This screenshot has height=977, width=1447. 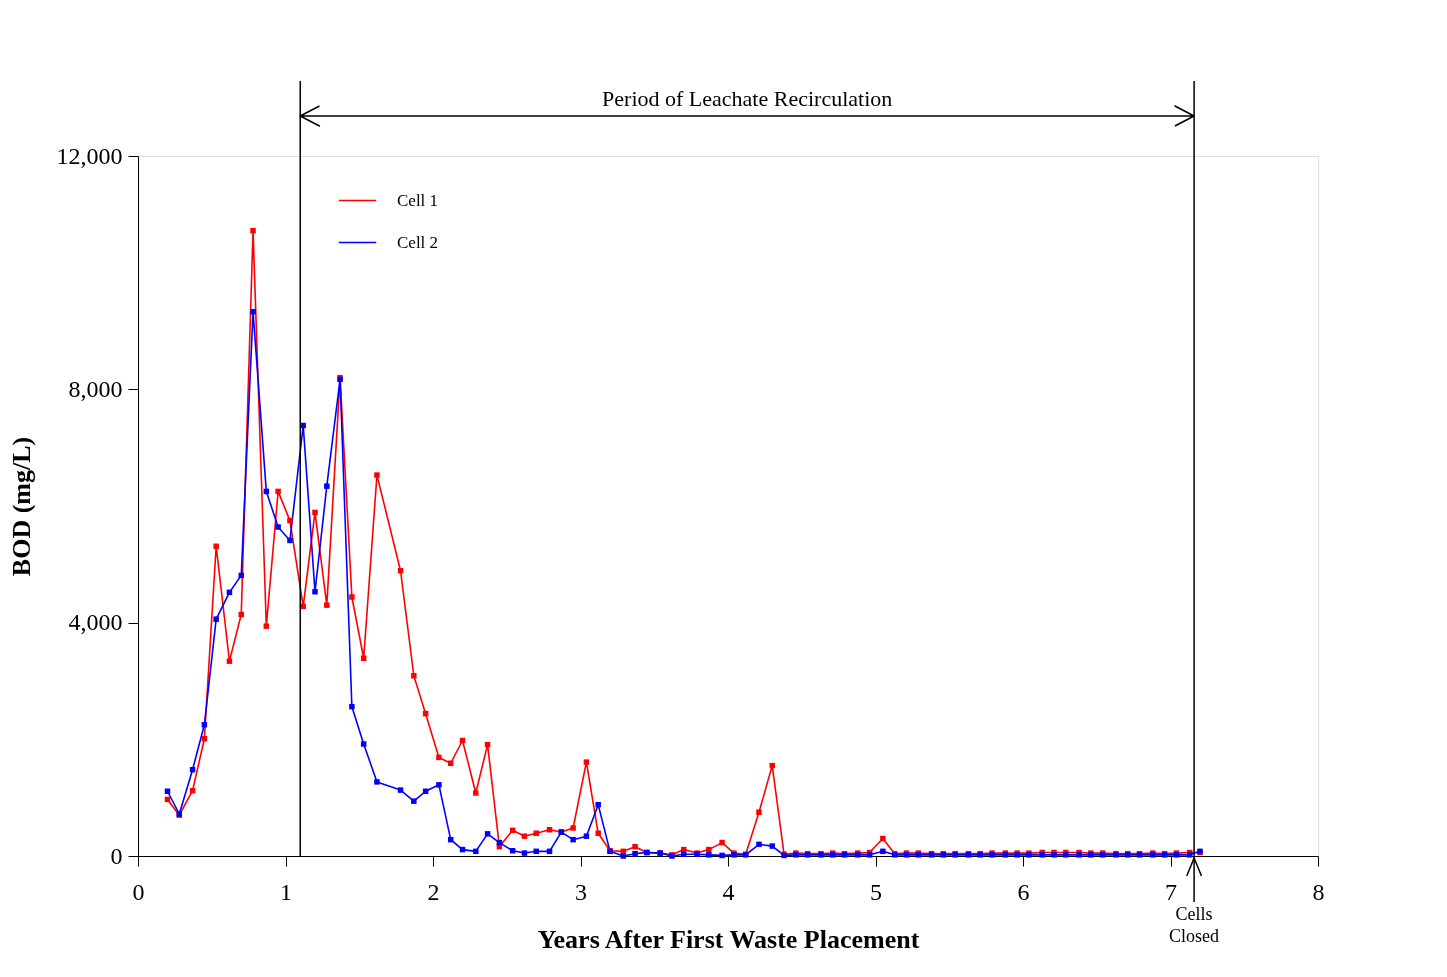 I want to click on y-axis-title: BOD (mg/L), so click(x=21, y=506).